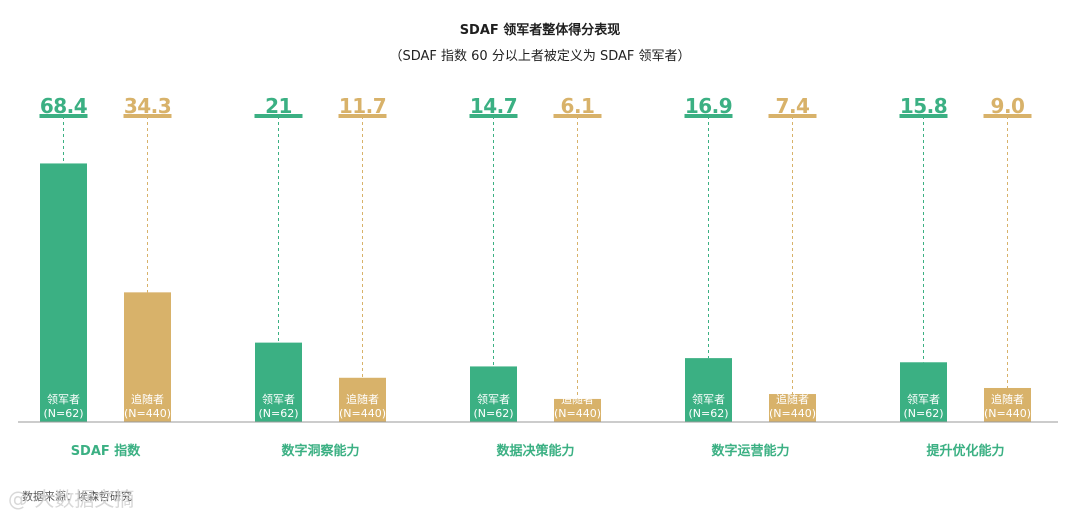 Image resolution: width=1080 pixels, height=519 pixels. What do you see at coordinates (147, 106) in the screenshot?
I see `data-label: 34.3` at bounding box center [147, 106].